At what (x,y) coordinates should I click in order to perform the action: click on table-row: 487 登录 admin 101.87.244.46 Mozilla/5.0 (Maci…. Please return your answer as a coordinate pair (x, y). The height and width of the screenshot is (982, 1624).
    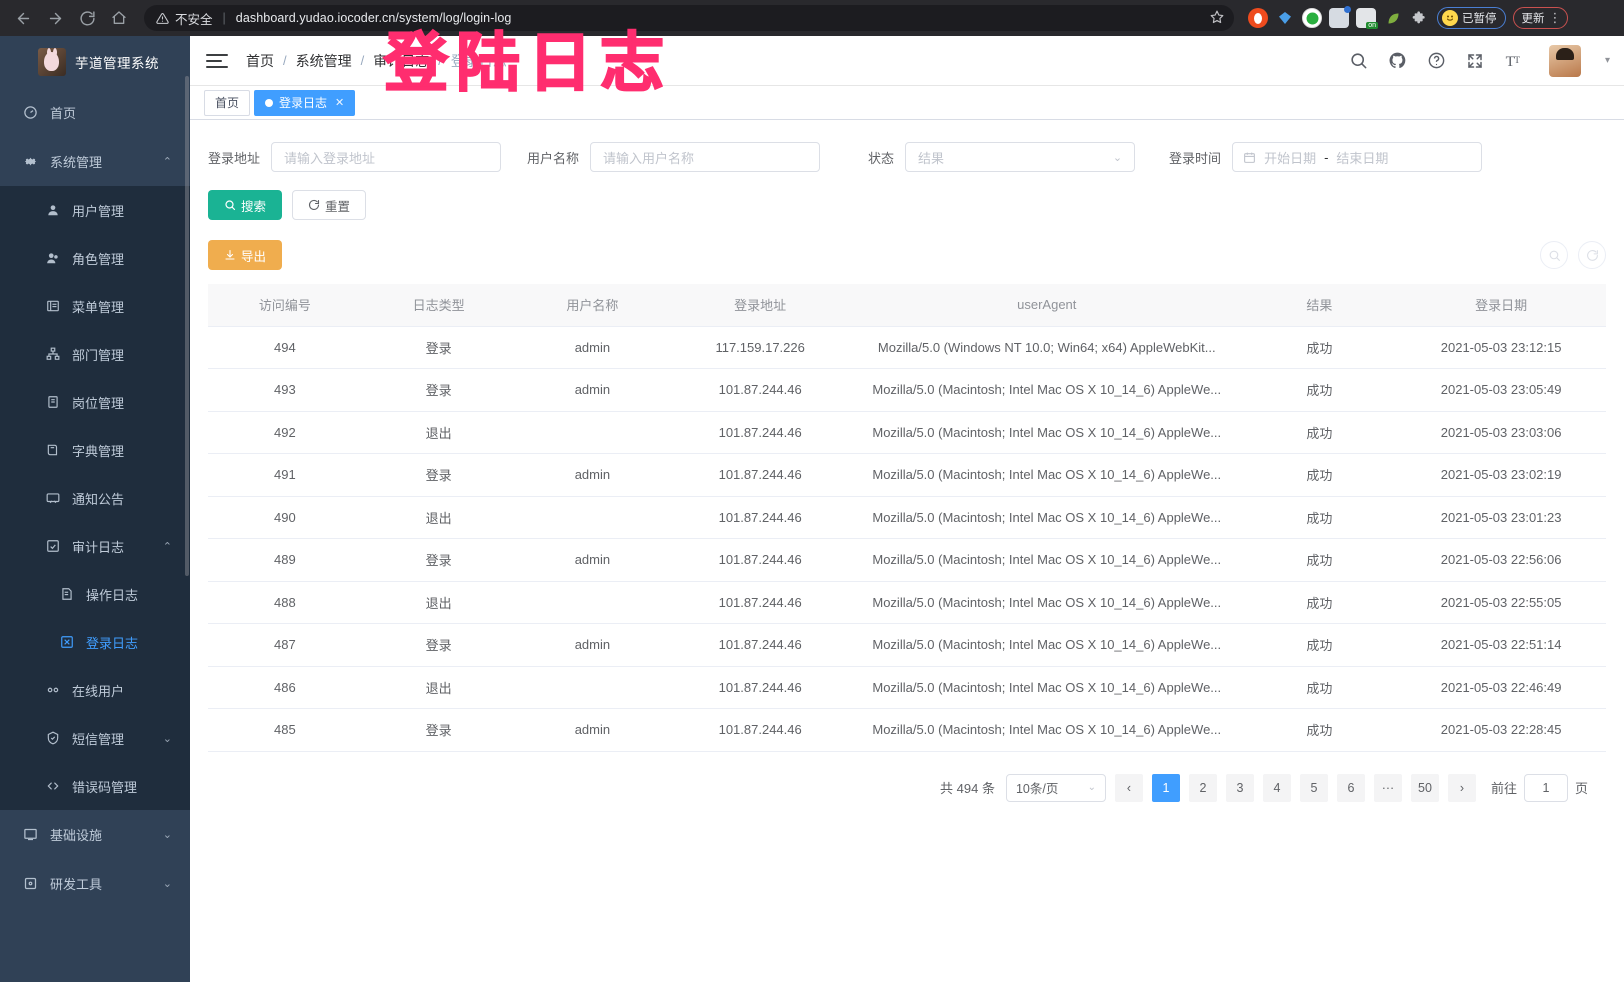
    Looking at the image, I should click on (907, 645).